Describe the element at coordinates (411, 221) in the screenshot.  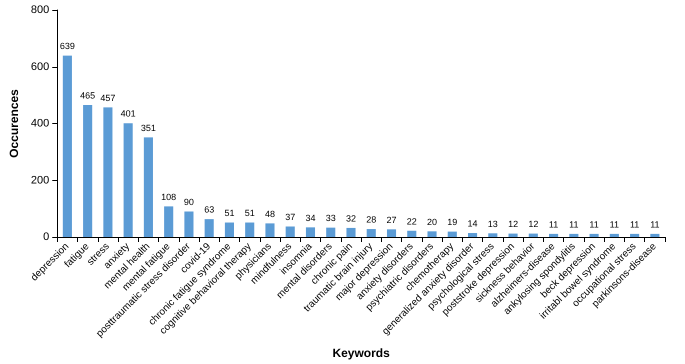
I see `data-label: 22` at that location.